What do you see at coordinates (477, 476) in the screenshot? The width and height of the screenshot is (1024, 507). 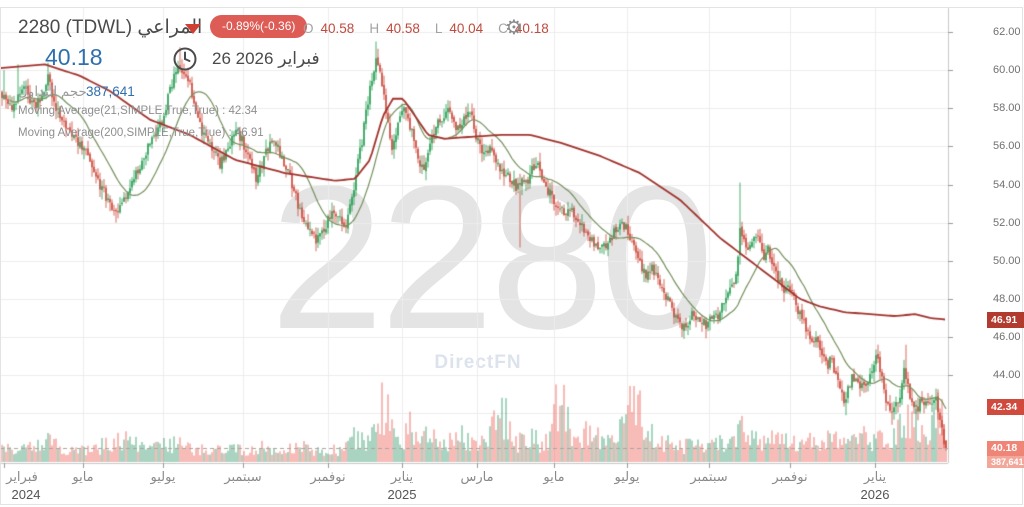 I see `month-axis-label: مارس` at bounding box center [477, 476].